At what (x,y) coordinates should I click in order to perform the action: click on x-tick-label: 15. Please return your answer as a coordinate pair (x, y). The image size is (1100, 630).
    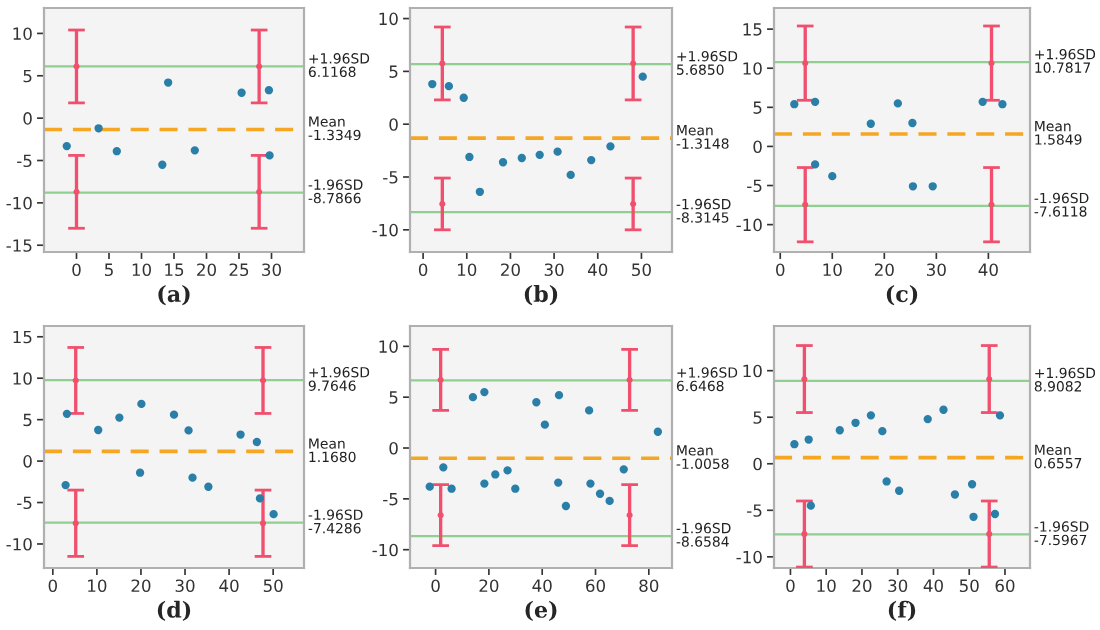
    Looking at the image, I should click on (174, 270).